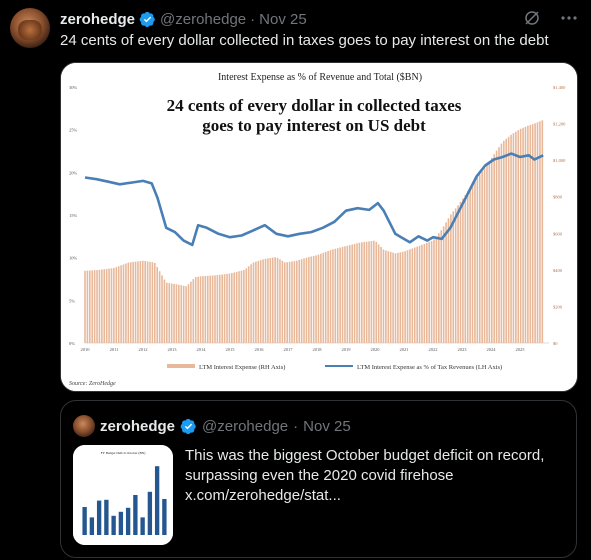  I want to click on quote-author-avatar, so click(84, 426).